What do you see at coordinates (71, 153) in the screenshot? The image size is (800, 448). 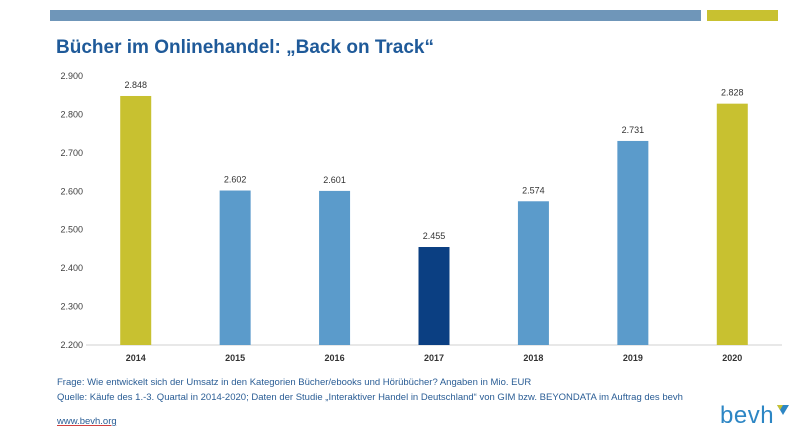 I see `y-tick-label: 2.700` at bounding box center [71, 153].